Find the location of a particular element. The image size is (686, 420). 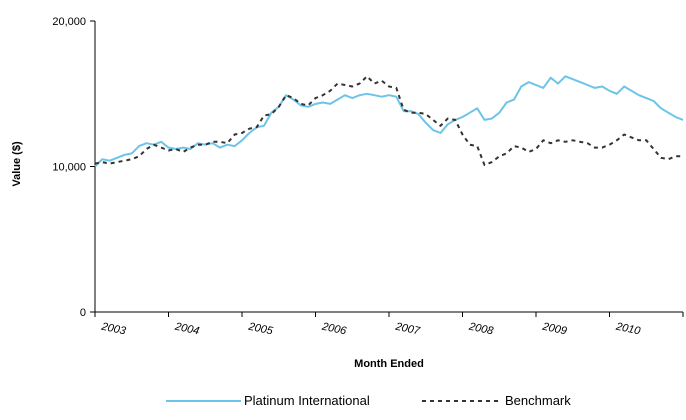

legend-label: Benchmark is located at coordinates (538, 400).